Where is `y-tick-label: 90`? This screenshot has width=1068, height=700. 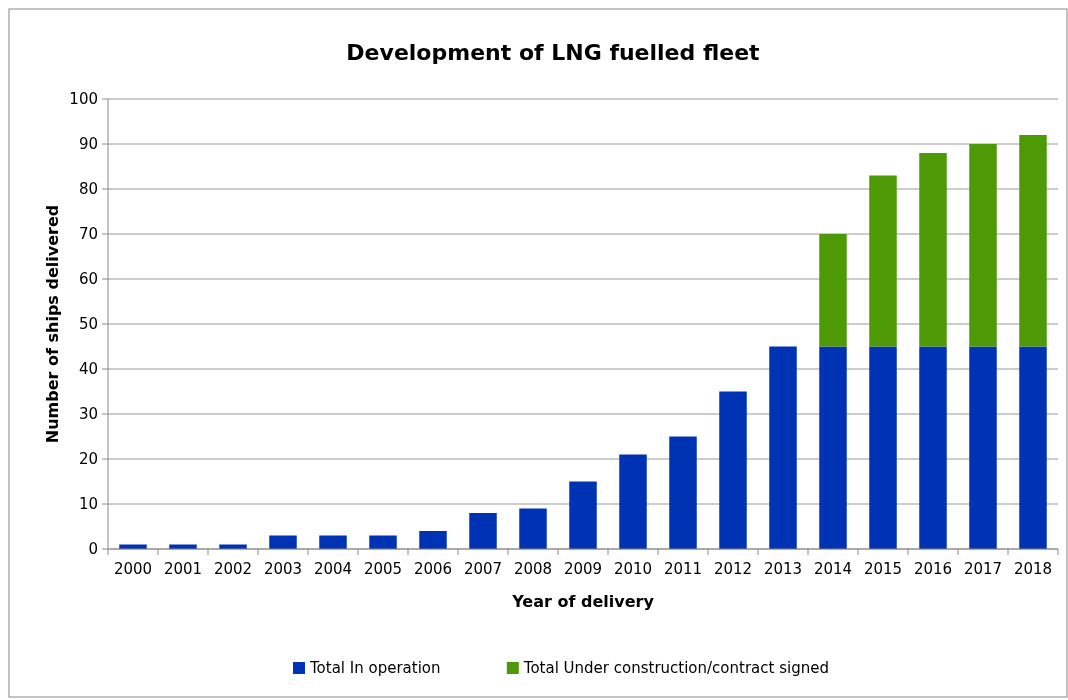
y-tick-label: 90 is located at coordinates (88, 144).